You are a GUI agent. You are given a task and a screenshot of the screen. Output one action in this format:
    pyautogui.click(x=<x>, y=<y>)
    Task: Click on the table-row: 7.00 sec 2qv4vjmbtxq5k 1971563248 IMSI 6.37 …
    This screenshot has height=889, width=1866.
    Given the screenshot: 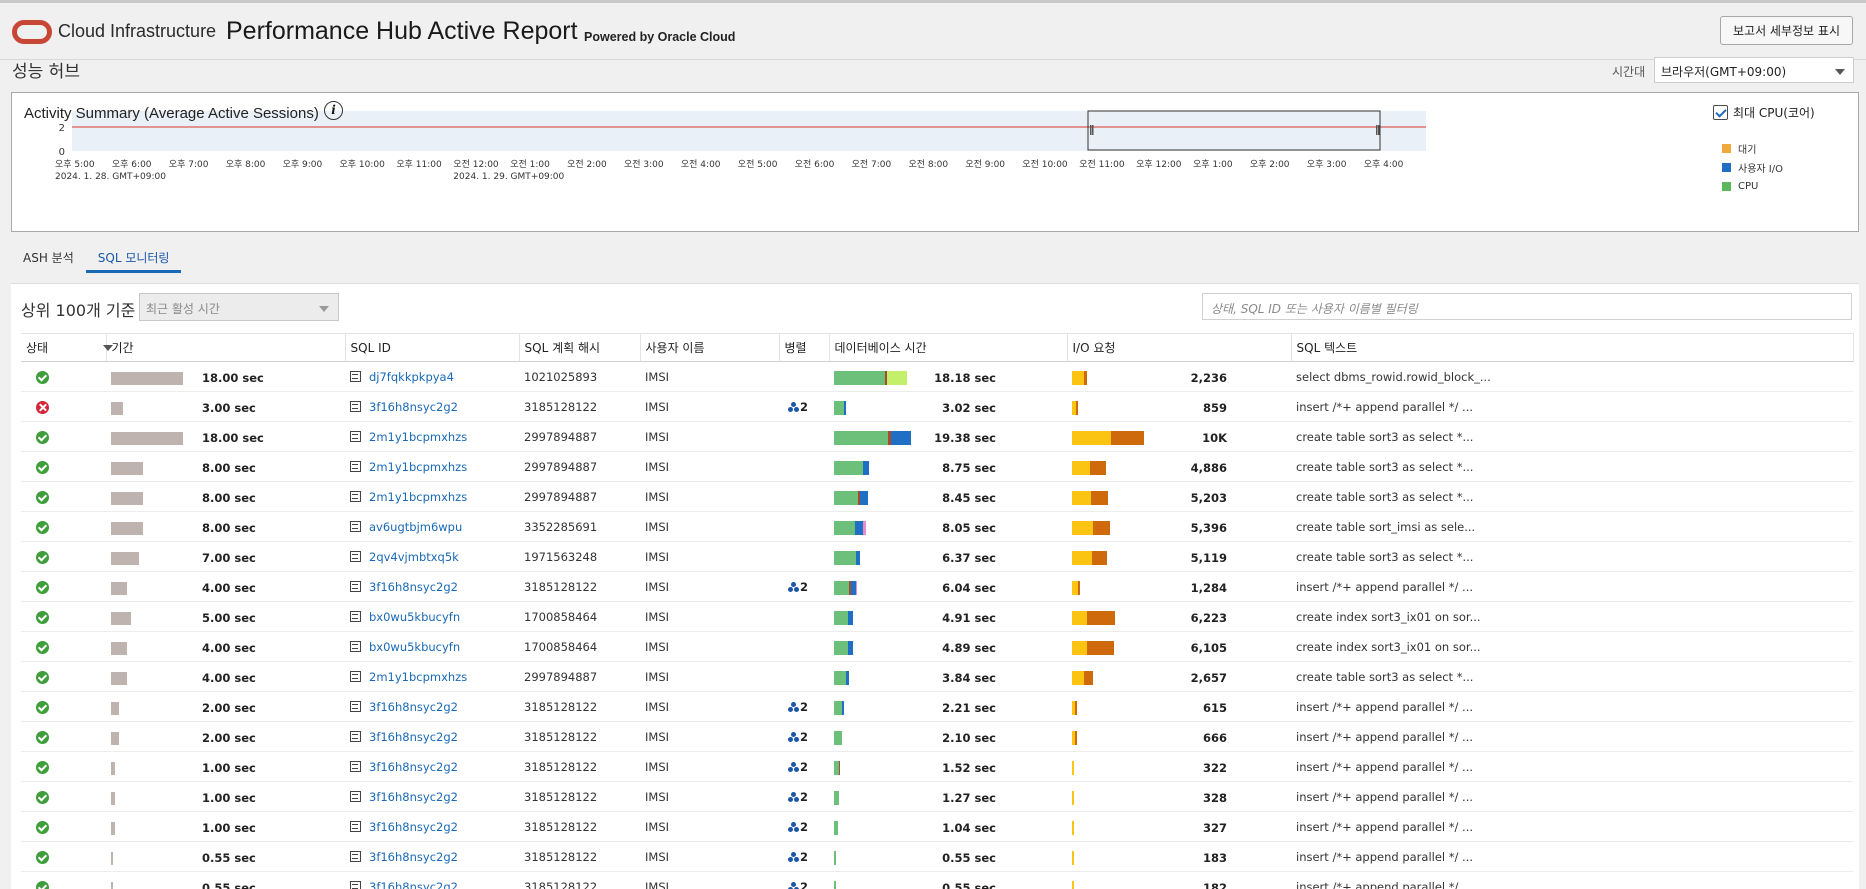 What is the action you would take?
    pyautogui.click(x=937, y=556)
    